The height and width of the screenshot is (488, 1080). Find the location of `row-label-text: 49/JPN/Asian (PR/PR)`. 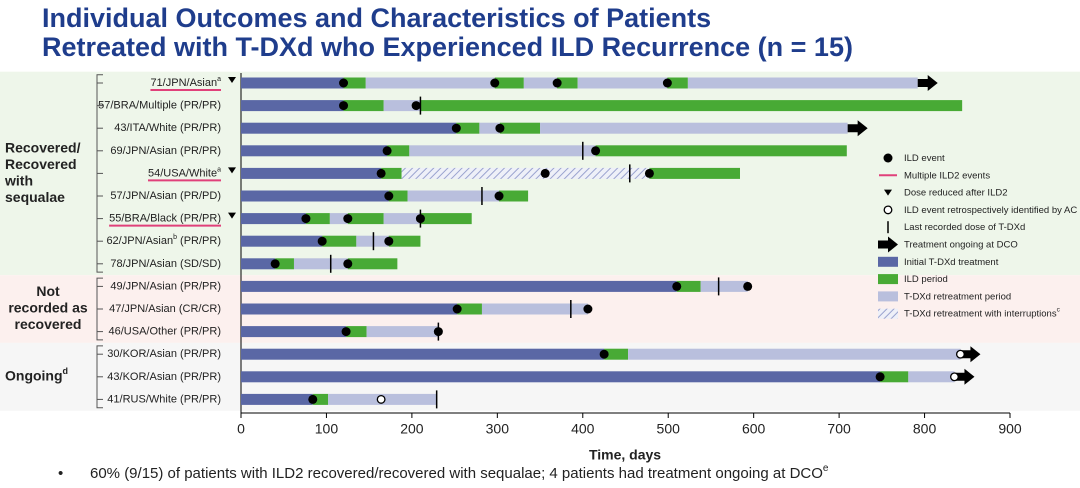

row-label-text: 49/JPN/Asian (PR/PR) is located at coordinates (165, 286).